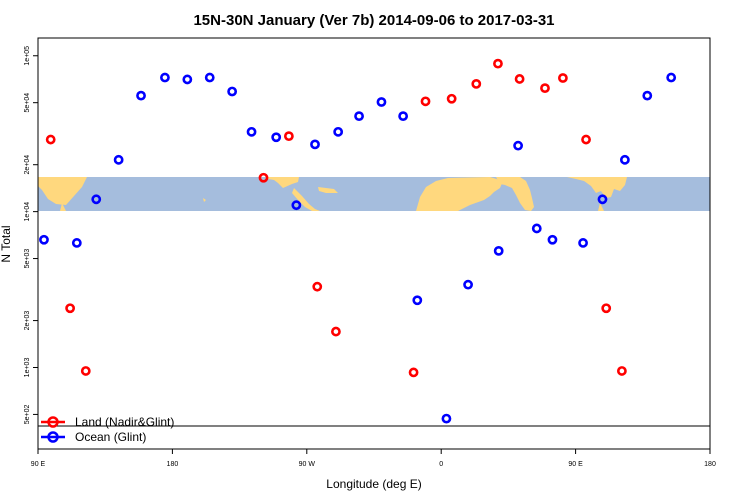 This screenshot has height=500, width=750. I want to click on x-axis-label: Longitude (deg E), so click(373, 484).